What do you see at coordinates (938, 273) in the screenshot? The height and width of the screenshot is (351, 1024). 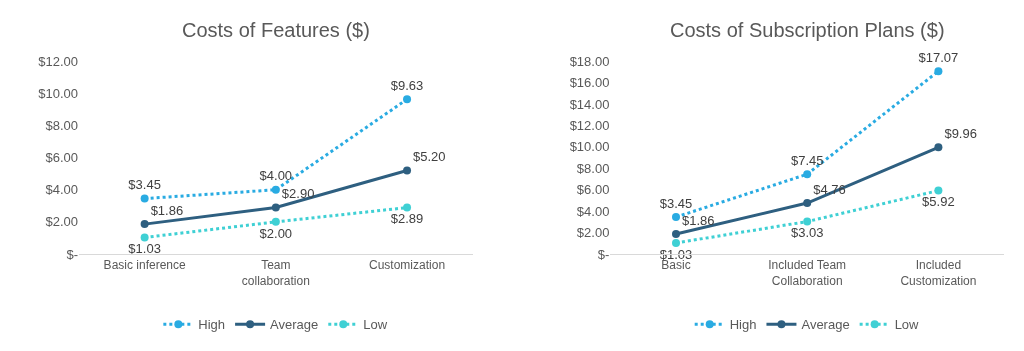 I see `x-tick-label: Included Customization` at bounding box center [938, 273].